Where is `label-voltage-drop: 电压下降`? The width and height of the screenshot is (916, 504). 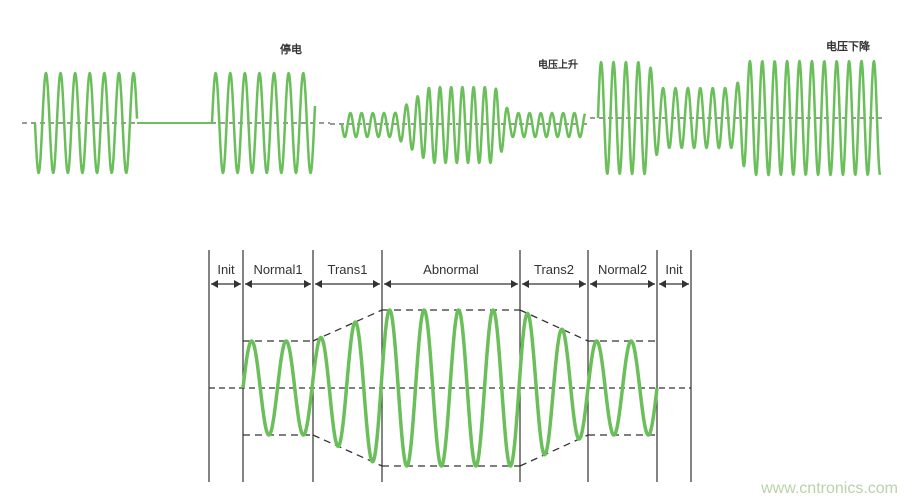 label-voltage-drop: 电压下降 is located at coordinates (848, 46).